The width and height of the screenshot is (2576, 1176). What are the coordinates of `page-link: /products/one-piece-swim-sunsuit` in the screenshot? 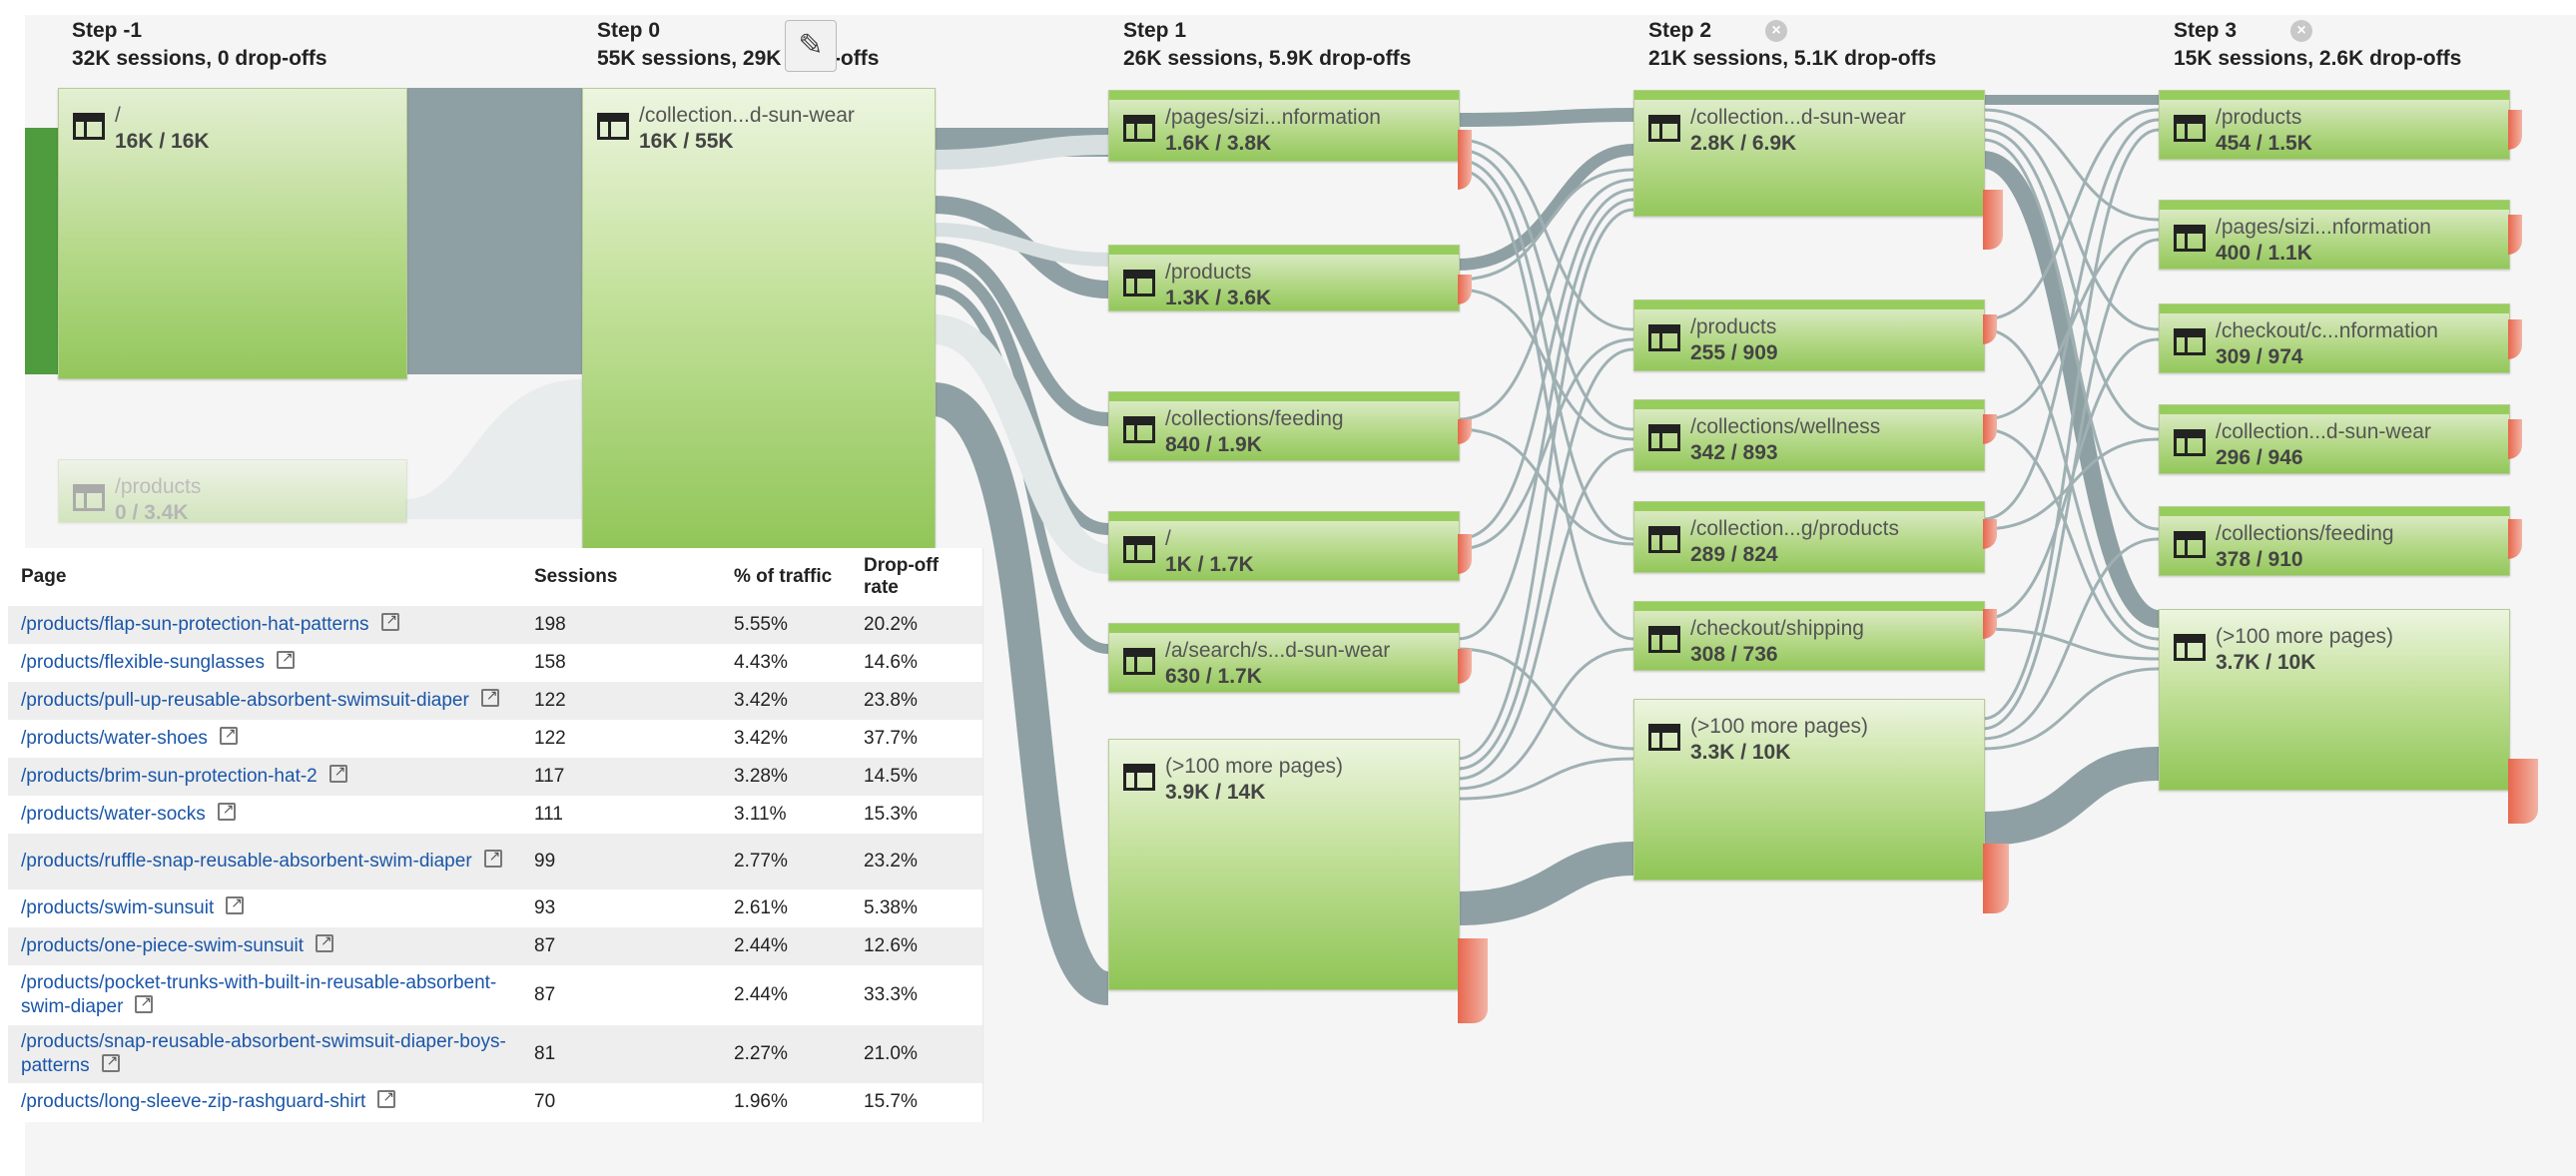 It's located at (177, 943).